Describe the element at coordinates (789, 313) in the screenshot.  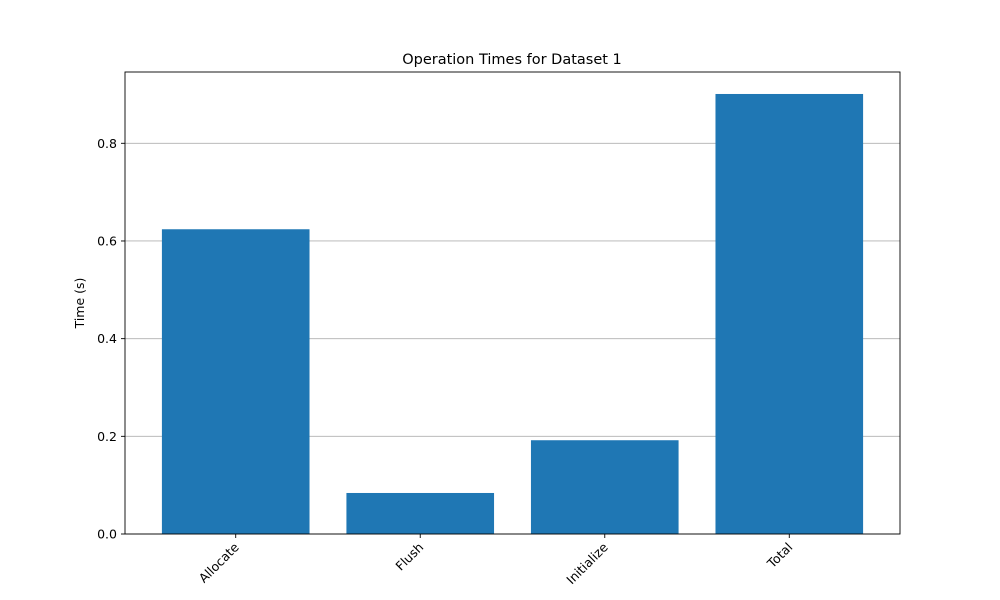
I see `bar-total` at that location.